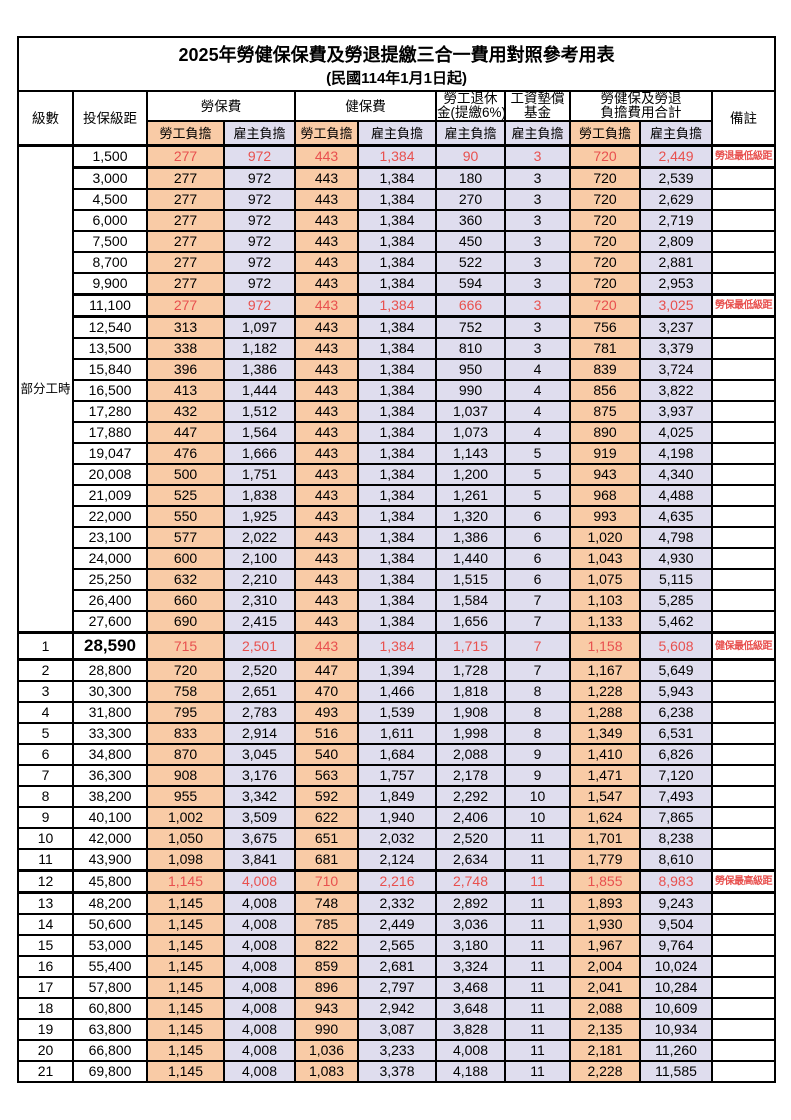  What do you see at coordinates (397, 733) in the screenshot?
I see `table-row: 5 33,300 833 2,914 516 1,611 1,998 8 1,349 6,531` at bounding box center [397, 733].